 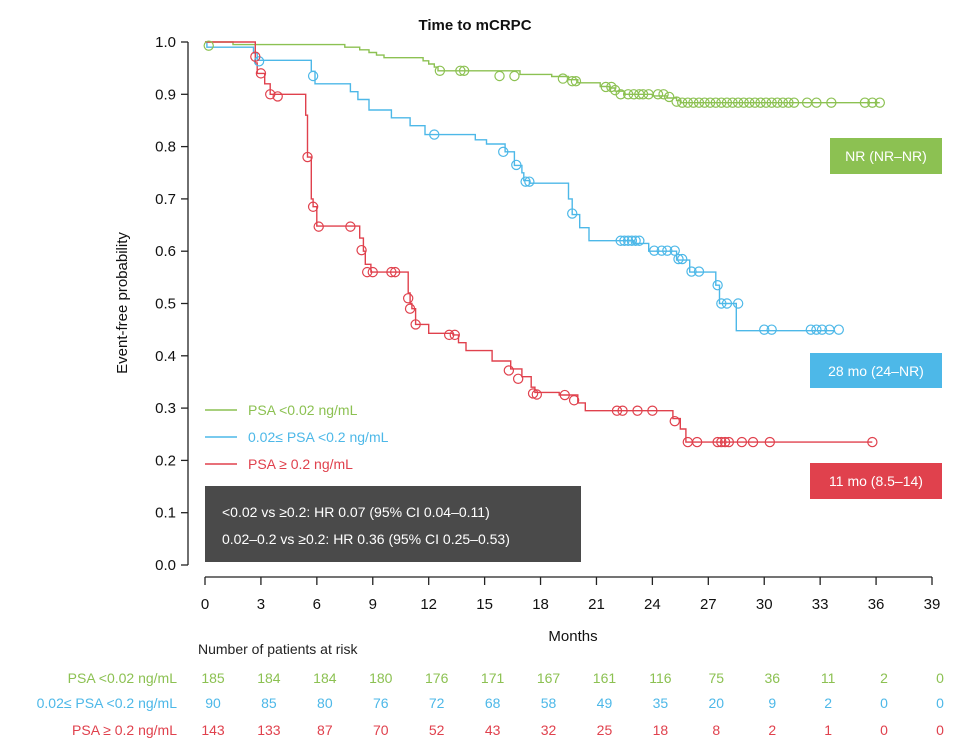 What do you see at coordinates (165, 304) in the screenshot?
I see `y-tick-label: 0.5` at bounding box center [165, 304].